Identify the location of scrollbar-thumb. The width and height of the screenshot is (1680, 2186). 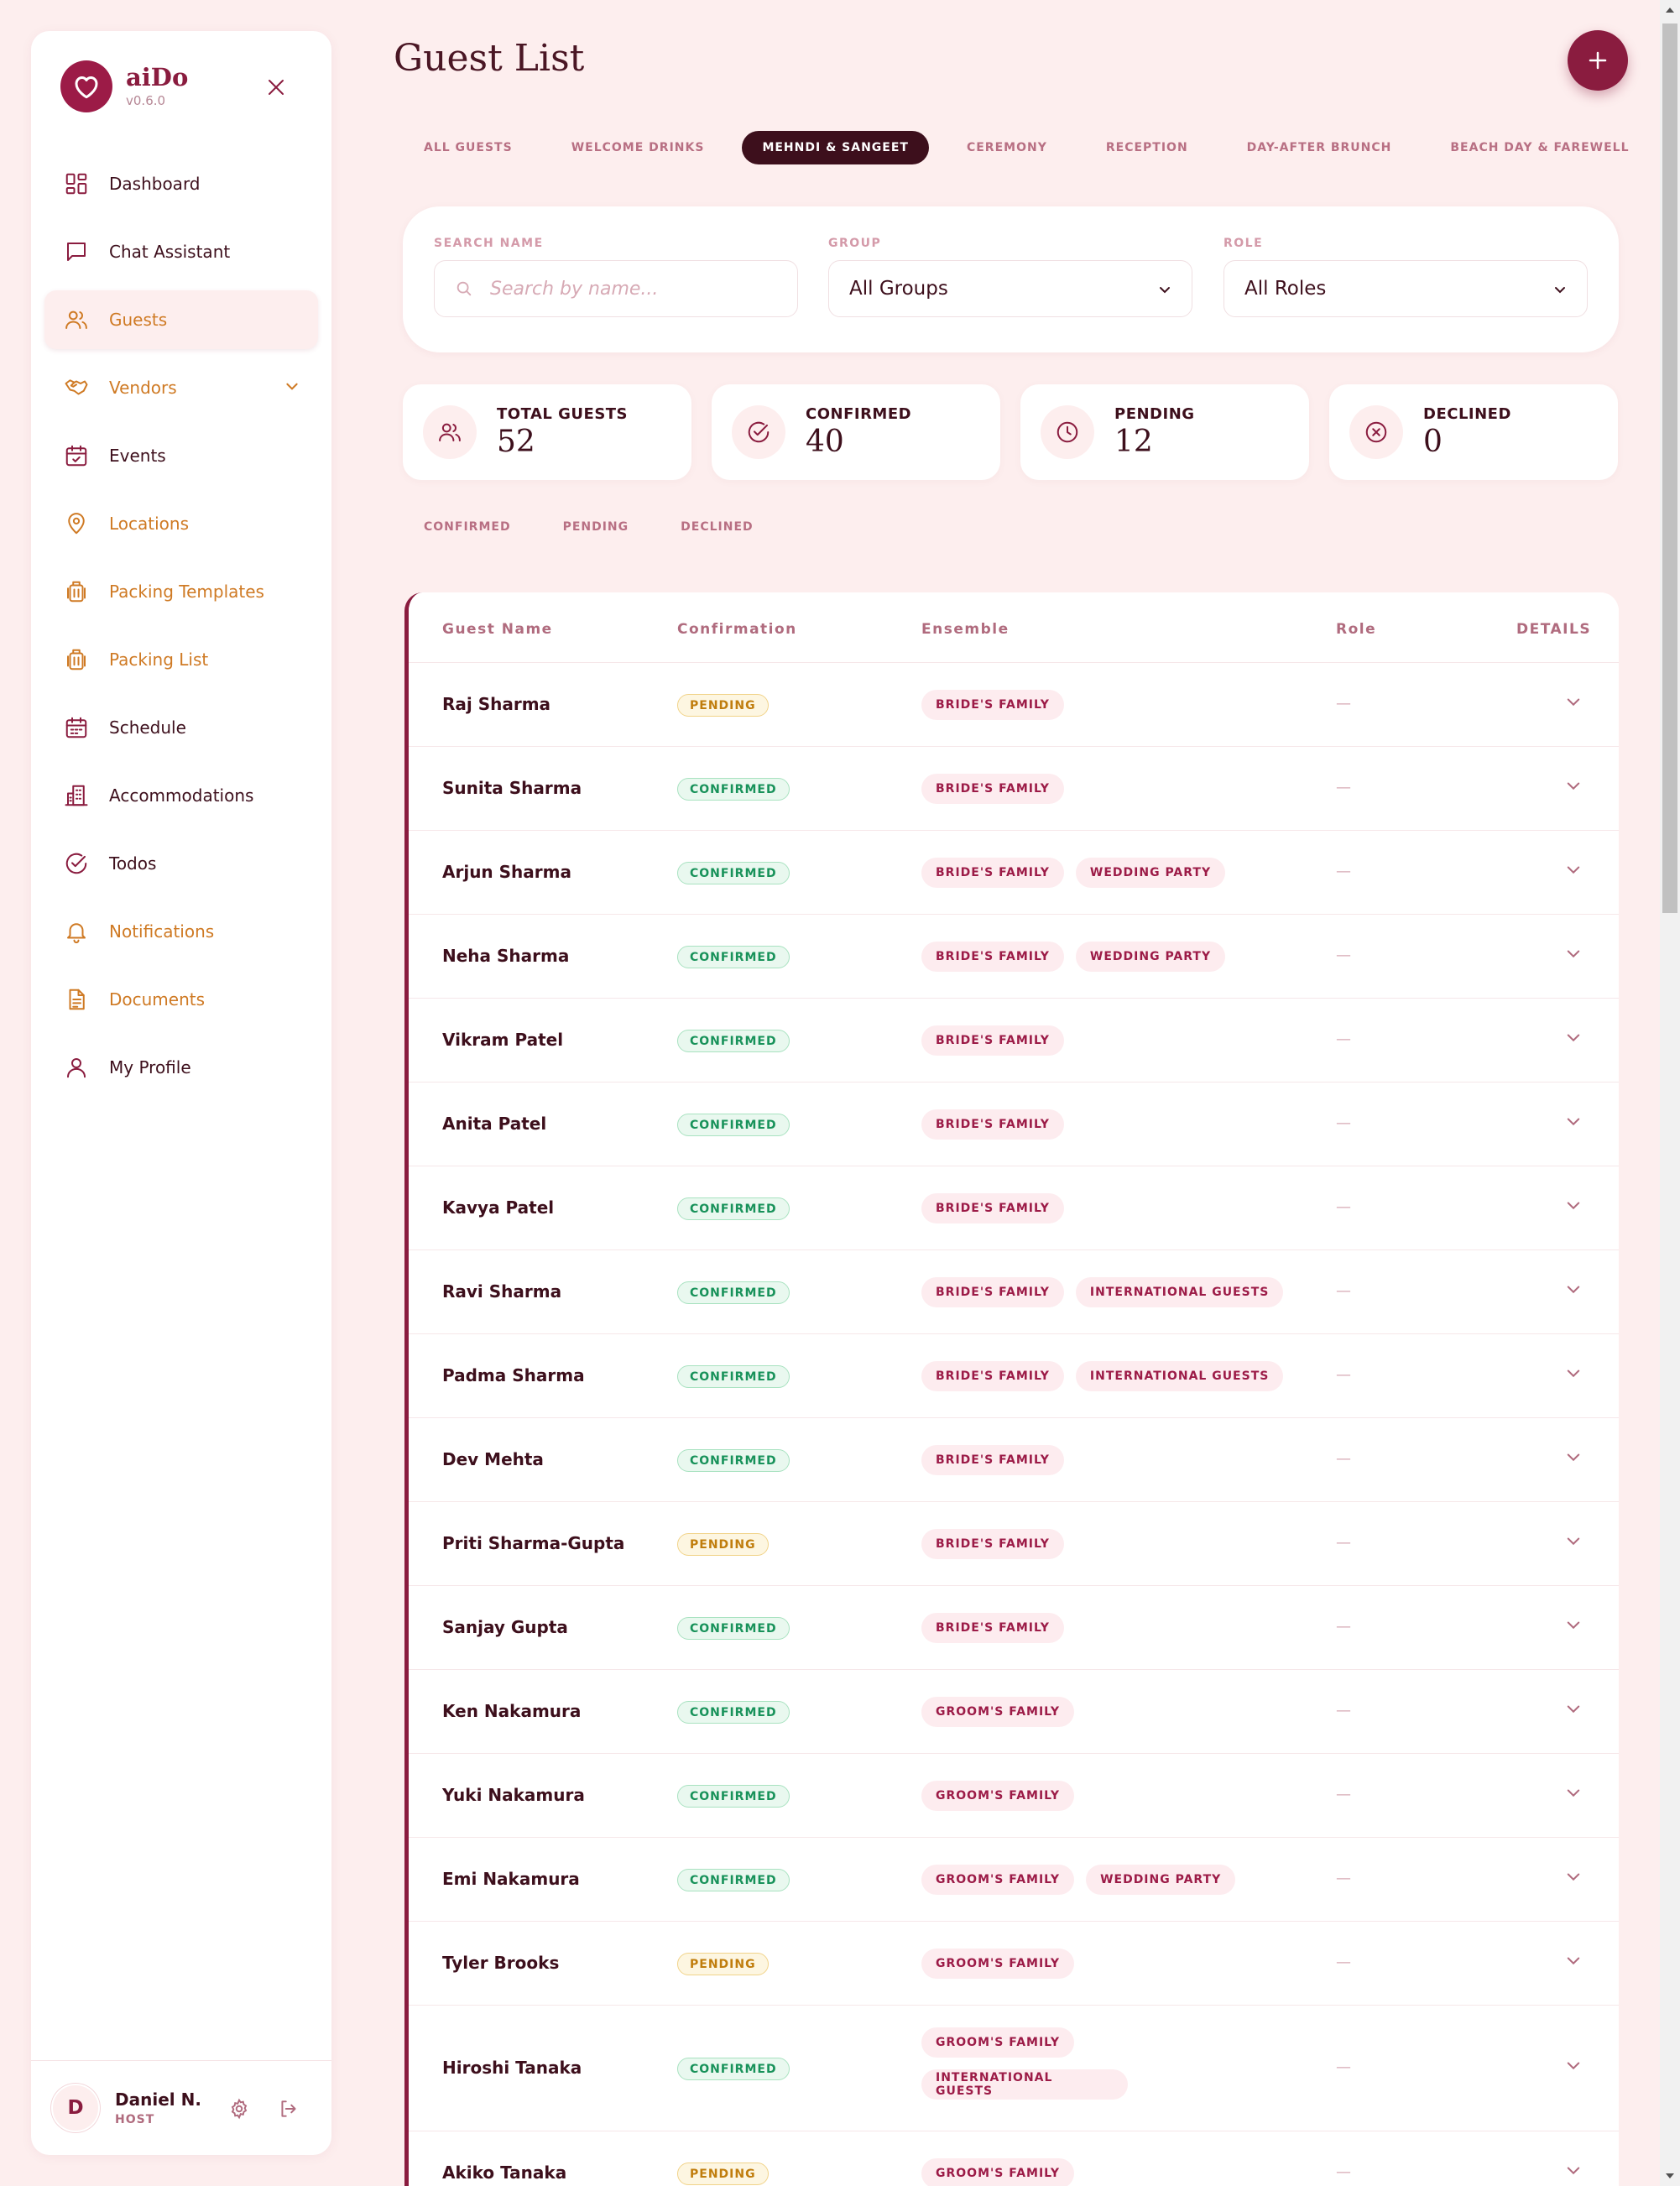
(1669, 468).